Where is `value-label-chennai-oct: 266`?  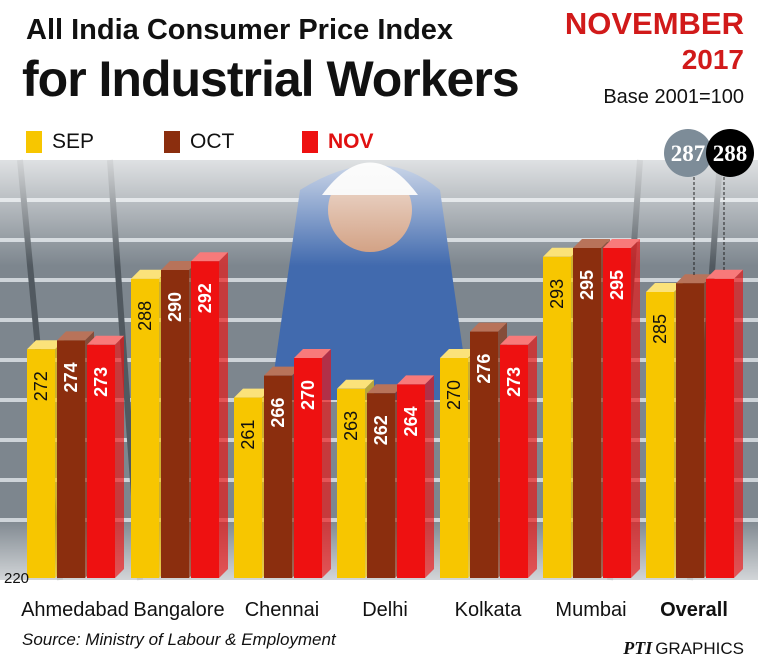
value-label-chennai-oct: 266 is located at coordinates (278, 413).